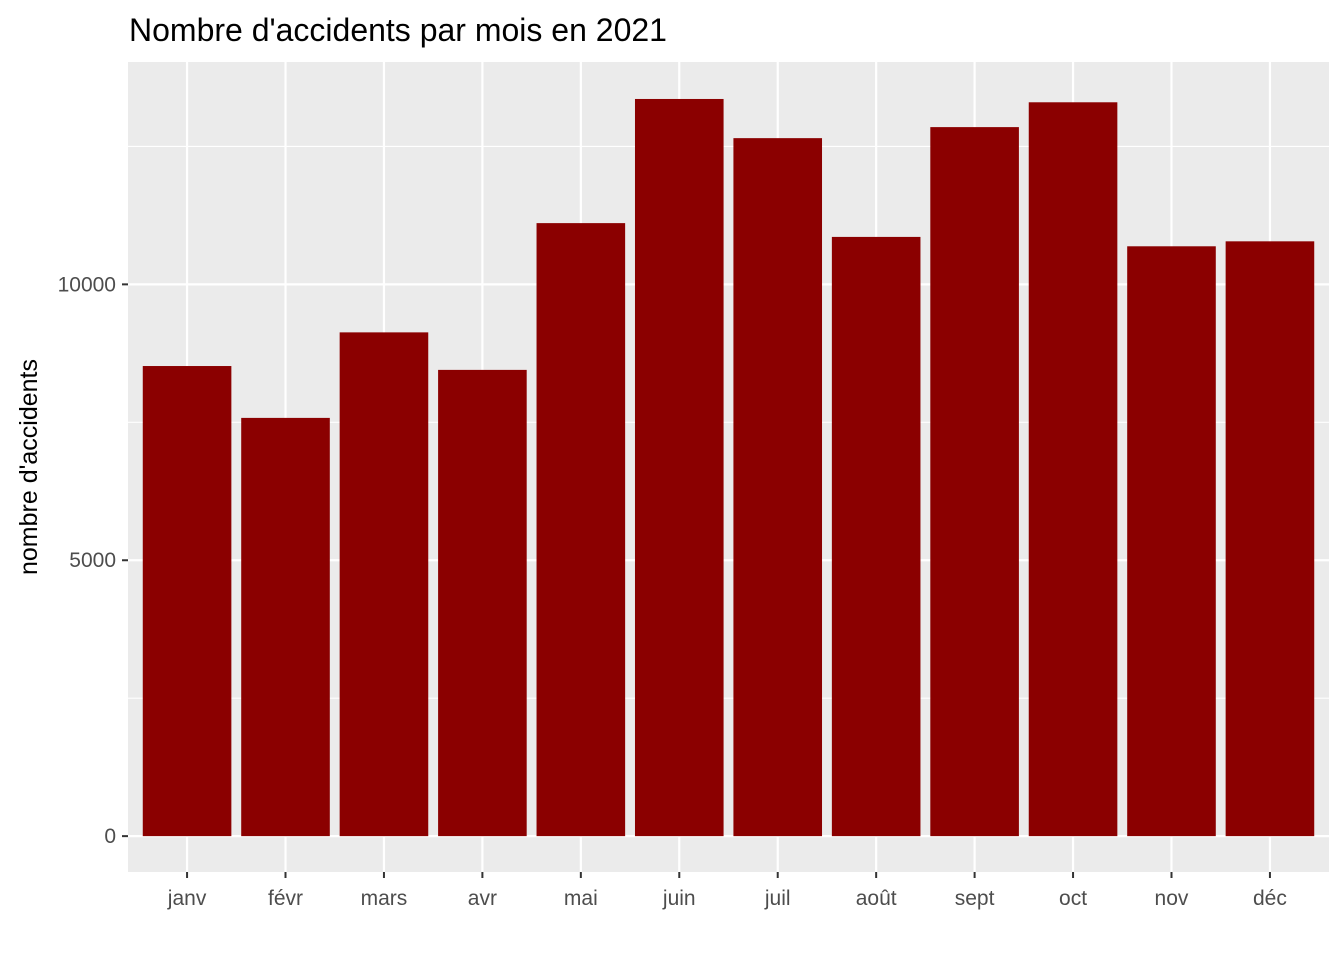 The image size is (1344, 960). What do you see at coordinates (187, 601) in the screenshot?
I see `bar-janv` at bounding box center [187, 601].